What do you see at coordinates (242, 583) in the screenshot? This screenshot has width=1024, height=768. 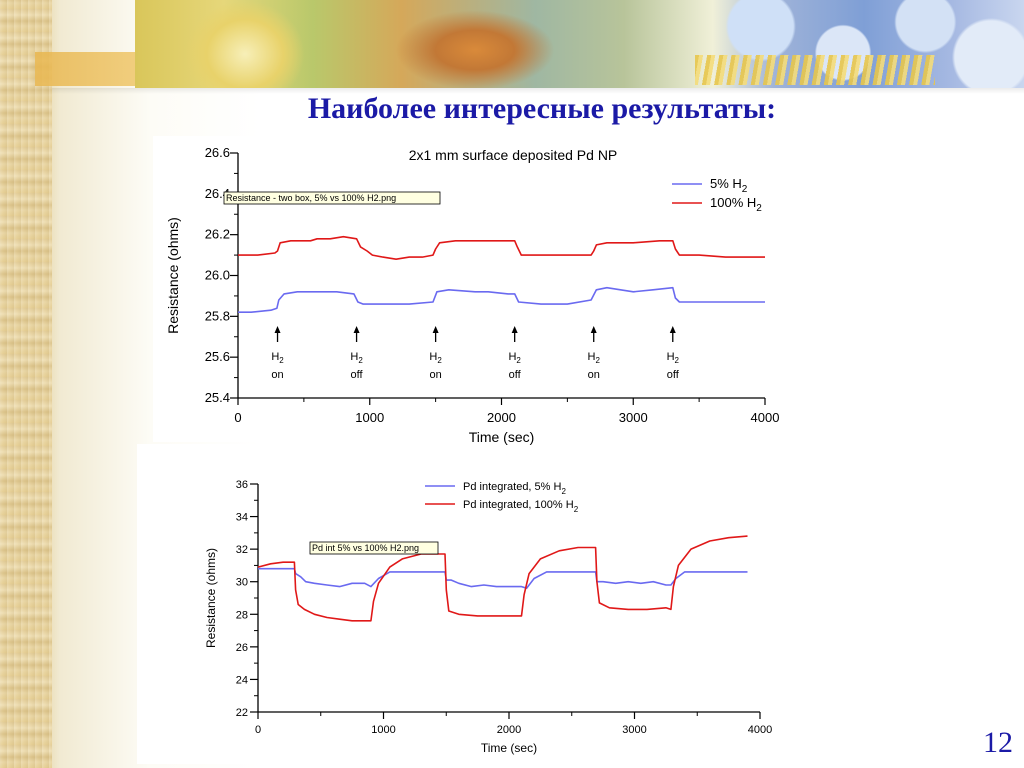 I see `y-tick-label: 30` at bounding box center [242, 583].